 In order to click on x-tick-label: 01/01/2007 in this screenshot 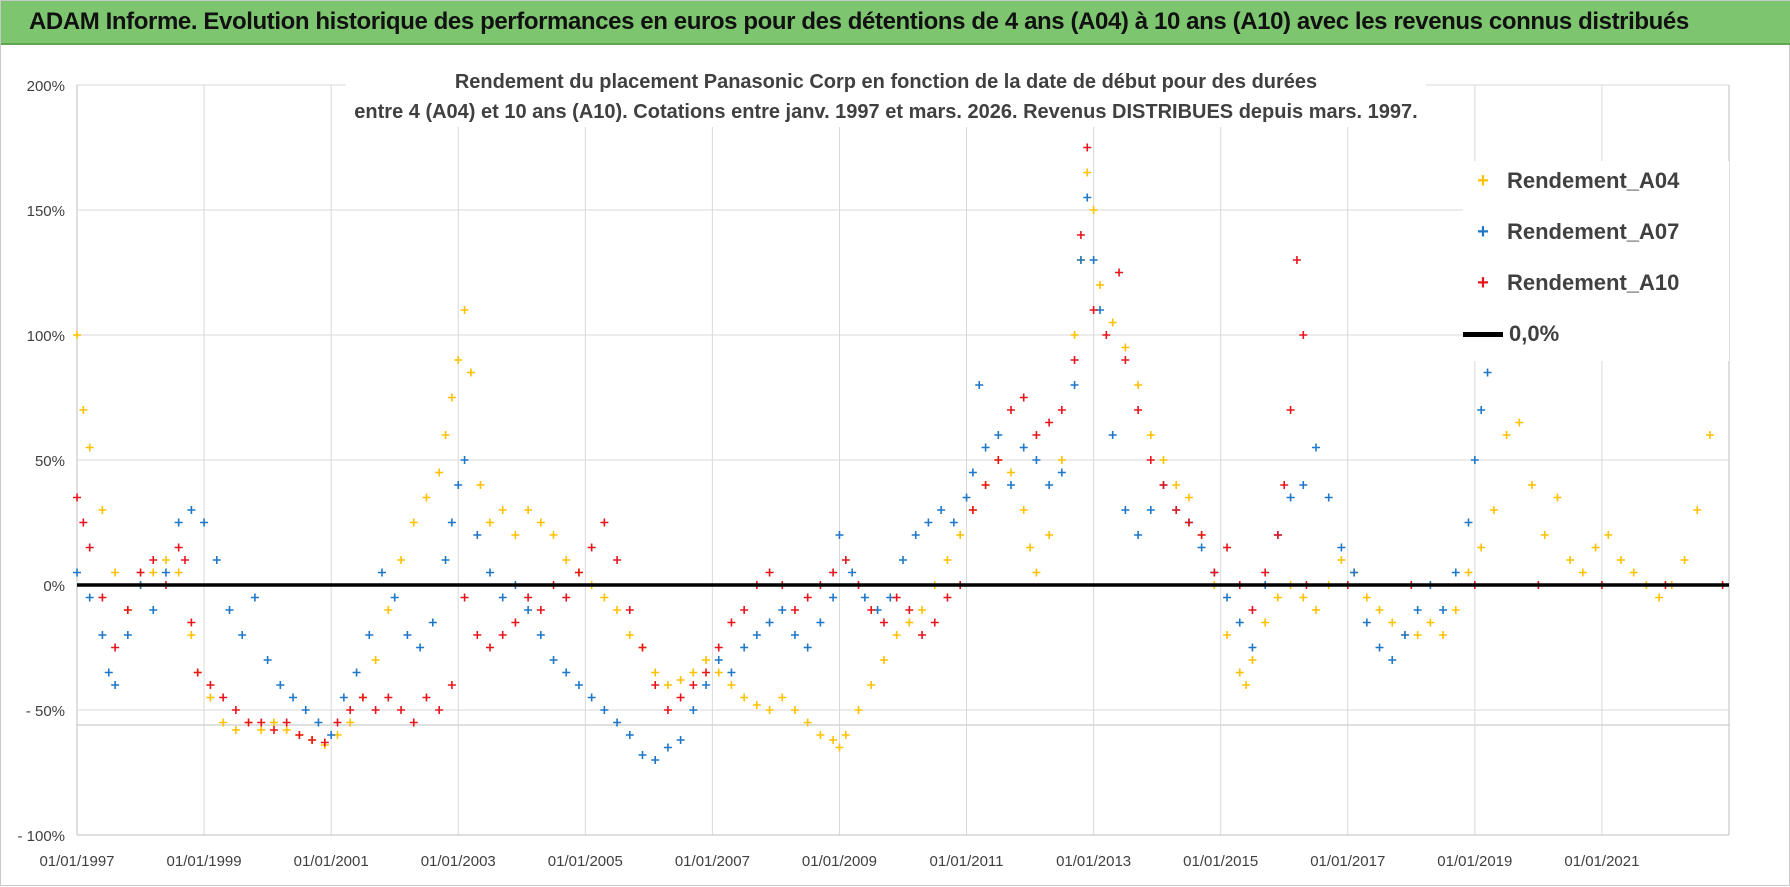, I will do `click(712, 861)`.